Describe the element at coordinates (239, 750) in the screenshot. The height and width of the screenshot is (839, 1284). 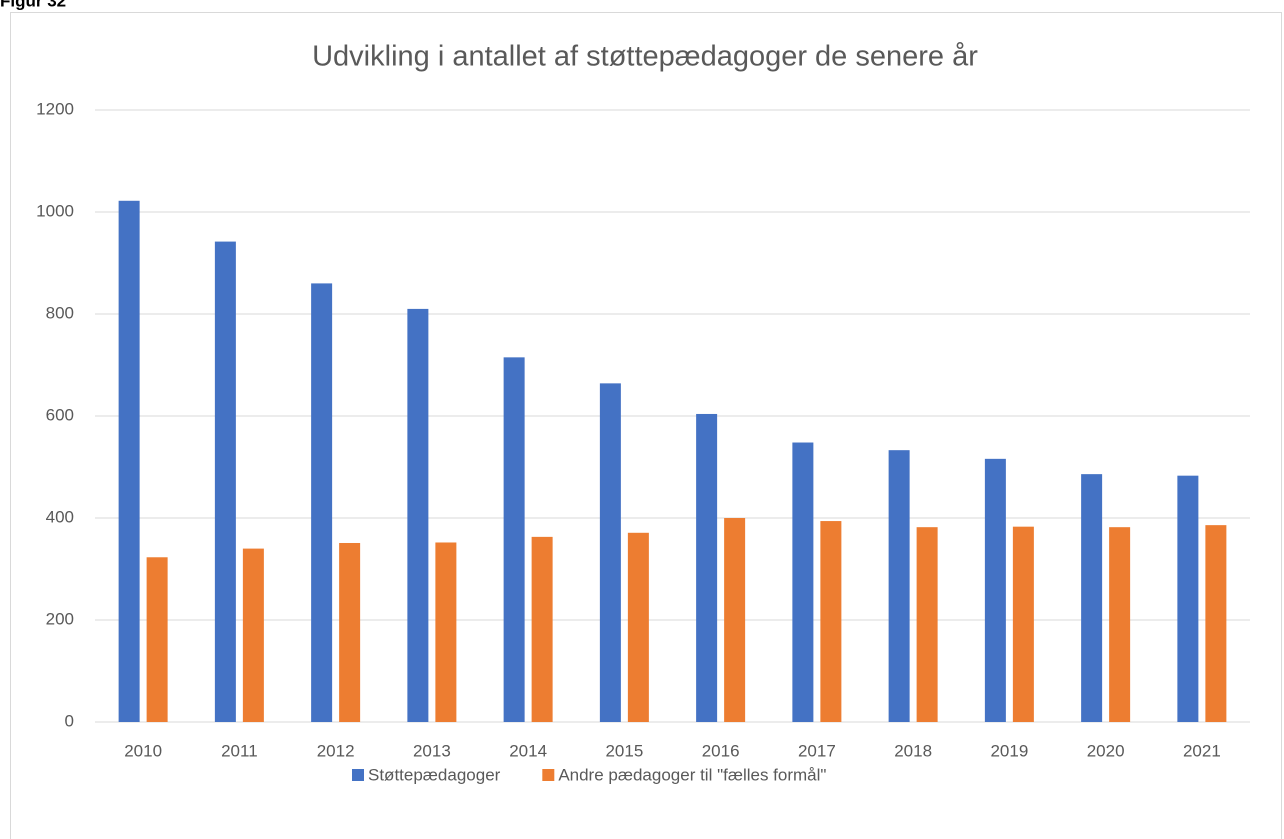
I see `x-tick-label: 2011` at that location.